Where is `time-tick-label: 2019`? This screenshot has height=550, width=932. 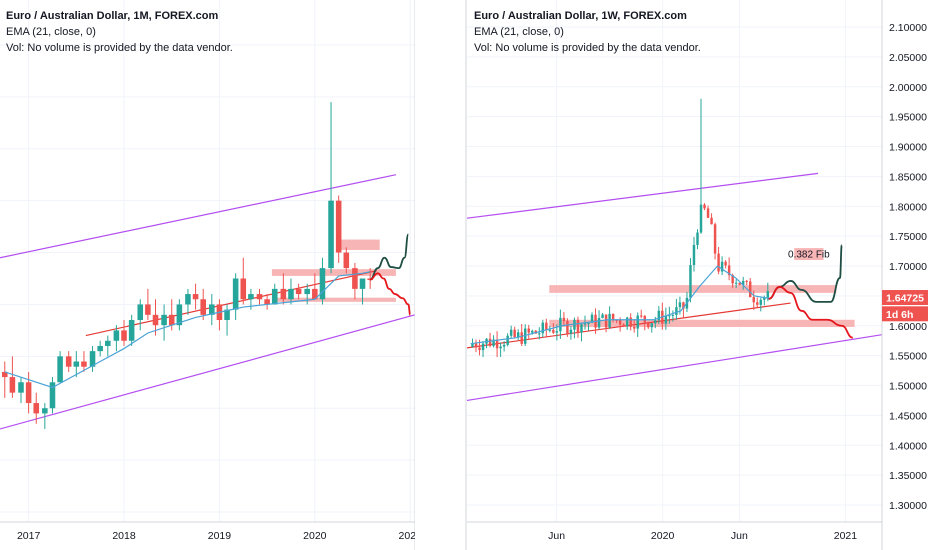 time-tick-label: 2019 is located at coordinates (220, 536).